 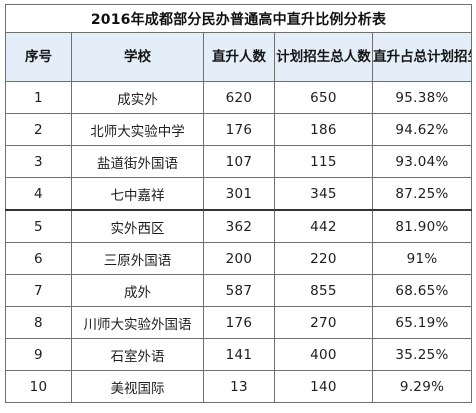 I want to click on table-title: 2016年成都部分民办普通高中直升比例分析表, so click(x=238, y=18).